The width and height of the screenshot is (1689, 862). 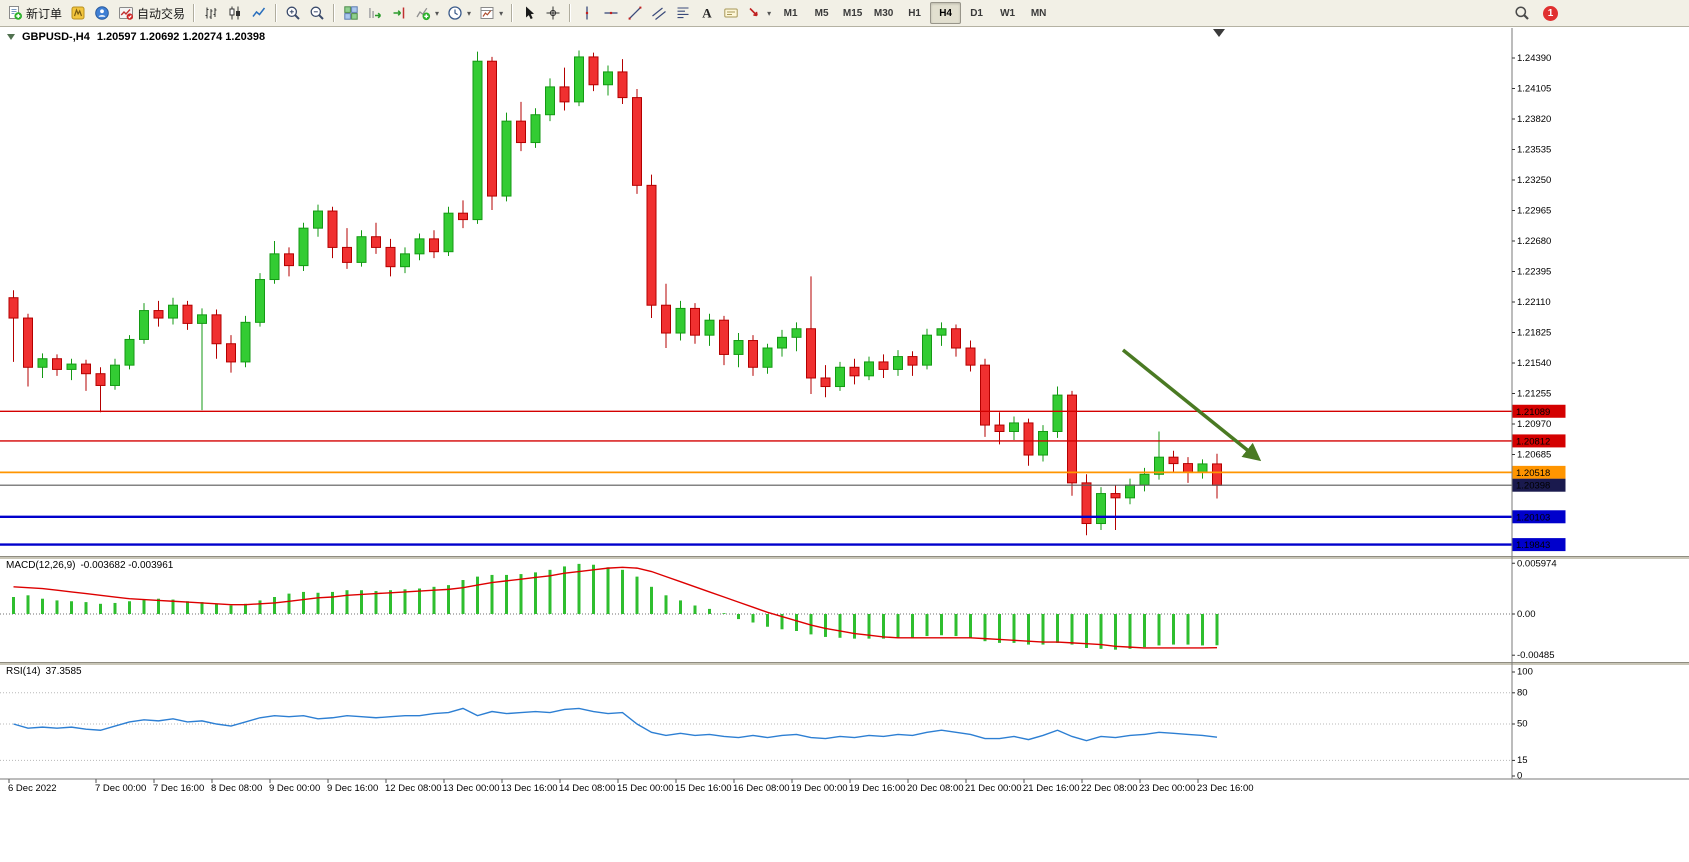 I want to click on price-tick-label: 1.23535, so click(x=1534, y=149).